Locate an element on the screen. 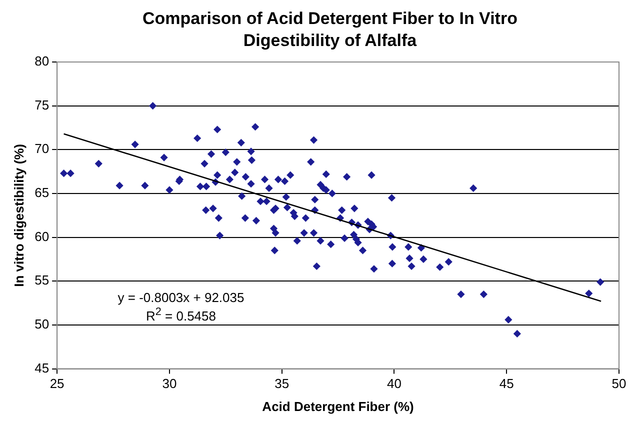 This screenshot has height=427, width=633. y-tick-label: 45 is located at coordinates (42, 368).